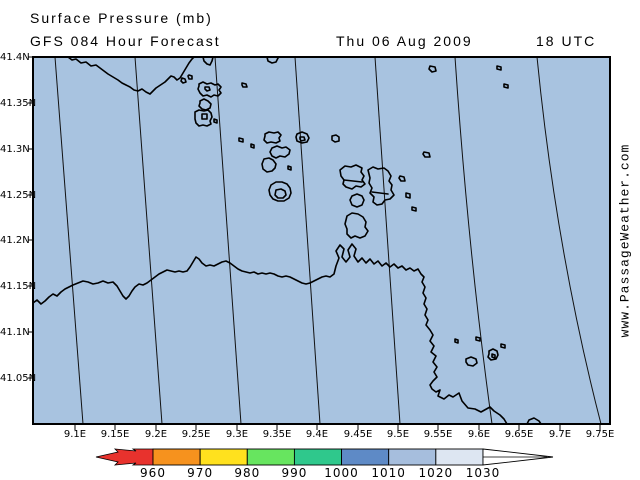  Describe the element at coordinates (15, 149) in the screenshot. I see `y-axis-label: 41.3N` at that location.